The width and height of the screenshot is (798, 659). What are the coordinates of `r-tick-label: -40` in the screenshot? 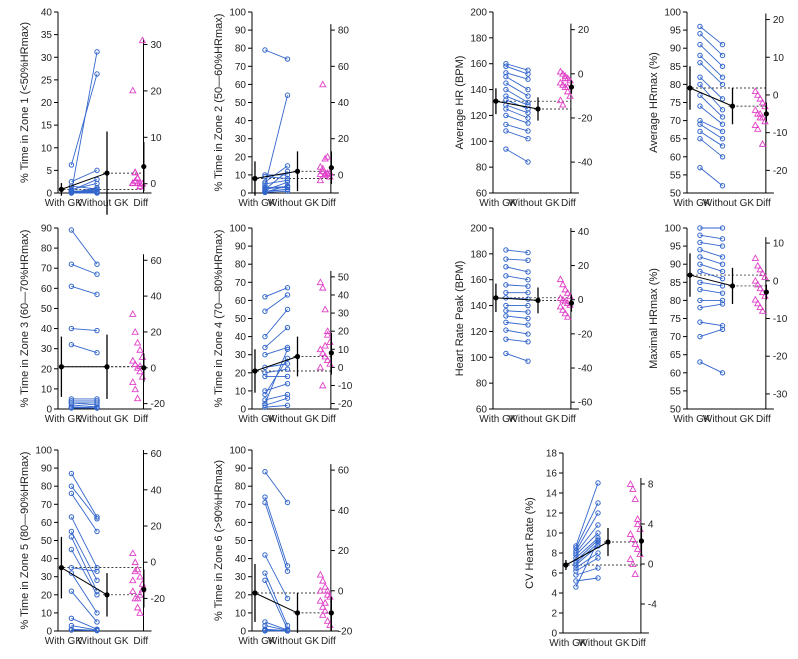 It's located at (585, 163).